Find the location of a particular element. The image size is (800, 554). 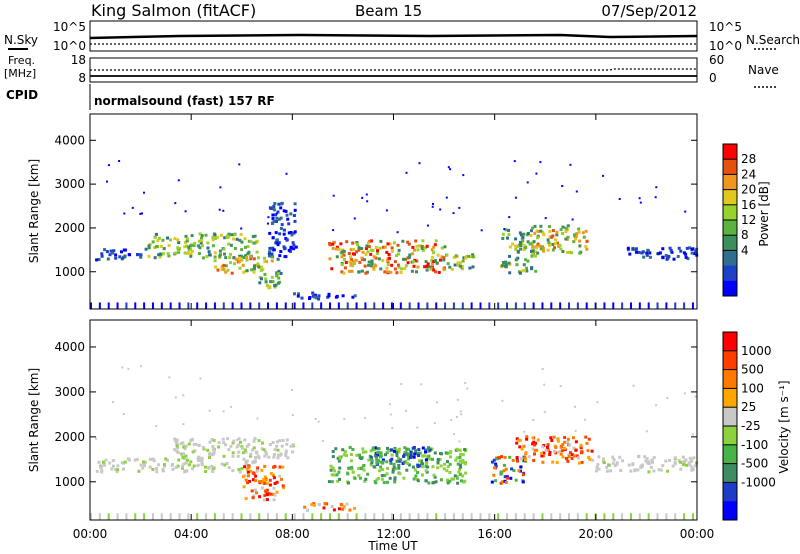

nsky-tick-bottom: 10^0 is located at coordinates (69, 46).